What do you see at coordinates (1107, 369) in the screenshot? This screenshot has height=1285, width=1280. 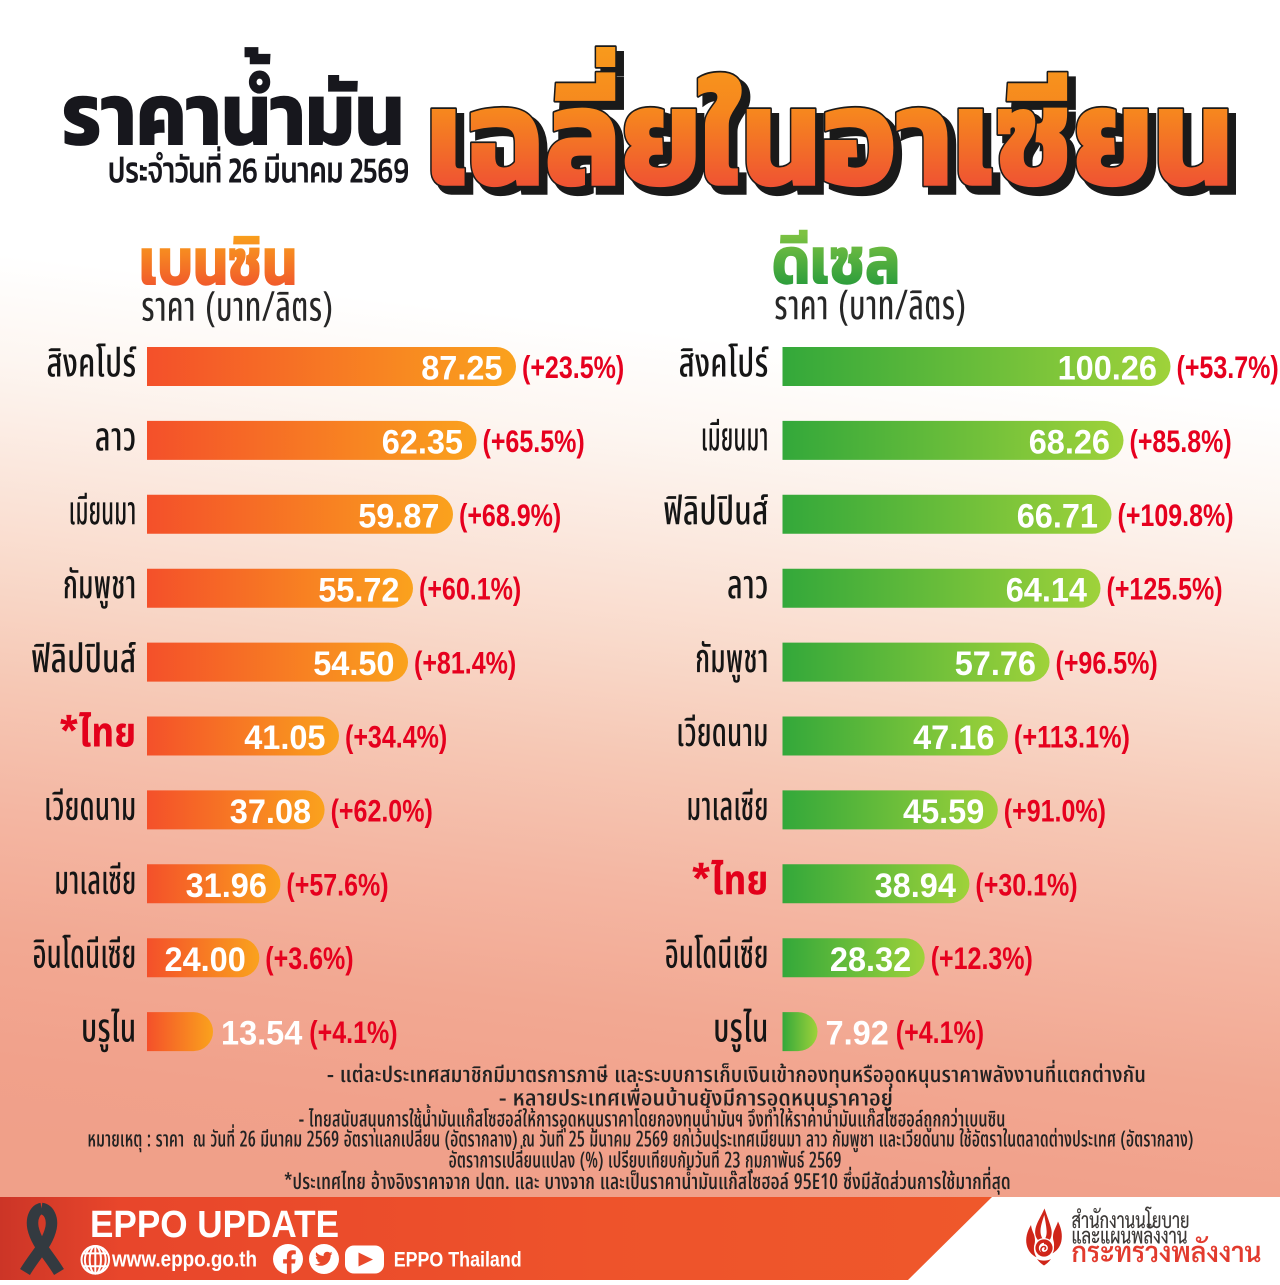 I see `svg-text: 100.26` at bounding box center [1107, 369].